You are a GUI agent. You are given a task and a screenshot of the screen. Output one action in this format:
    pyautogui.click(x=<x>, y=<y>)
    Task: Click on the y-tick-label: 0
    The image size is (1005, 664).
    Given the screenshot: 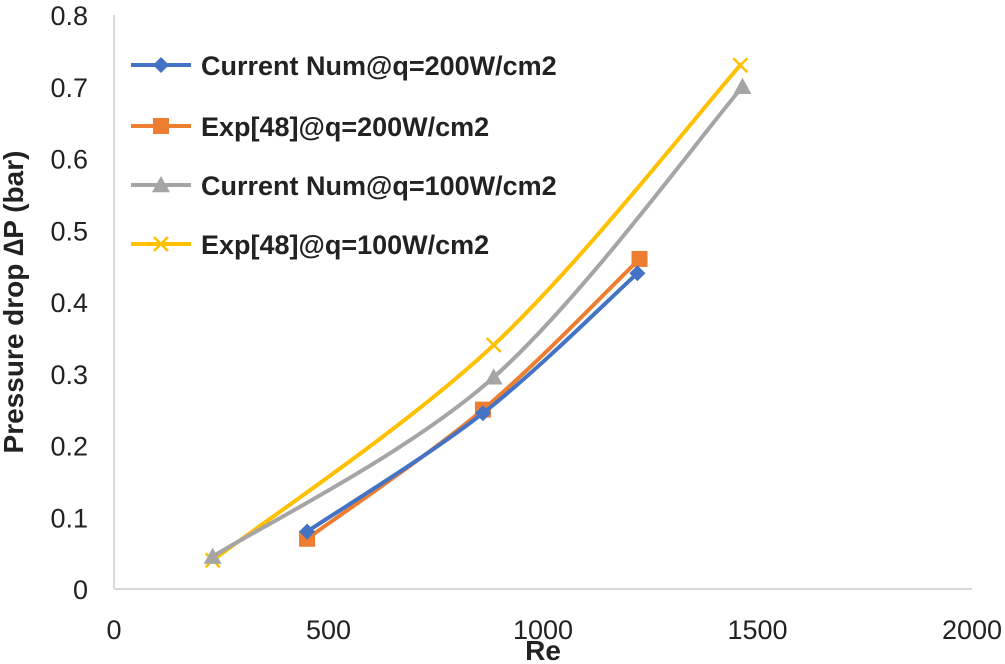 What is the action you would take?
    pyautogui.click(x=80, y=590)
    